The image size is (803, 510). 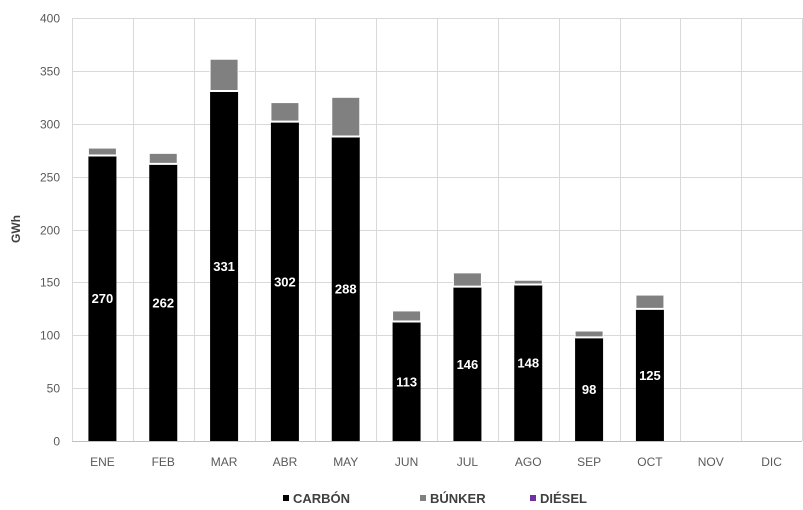 I want to click on bar-búnker-oct, so click(x=650, y=302).